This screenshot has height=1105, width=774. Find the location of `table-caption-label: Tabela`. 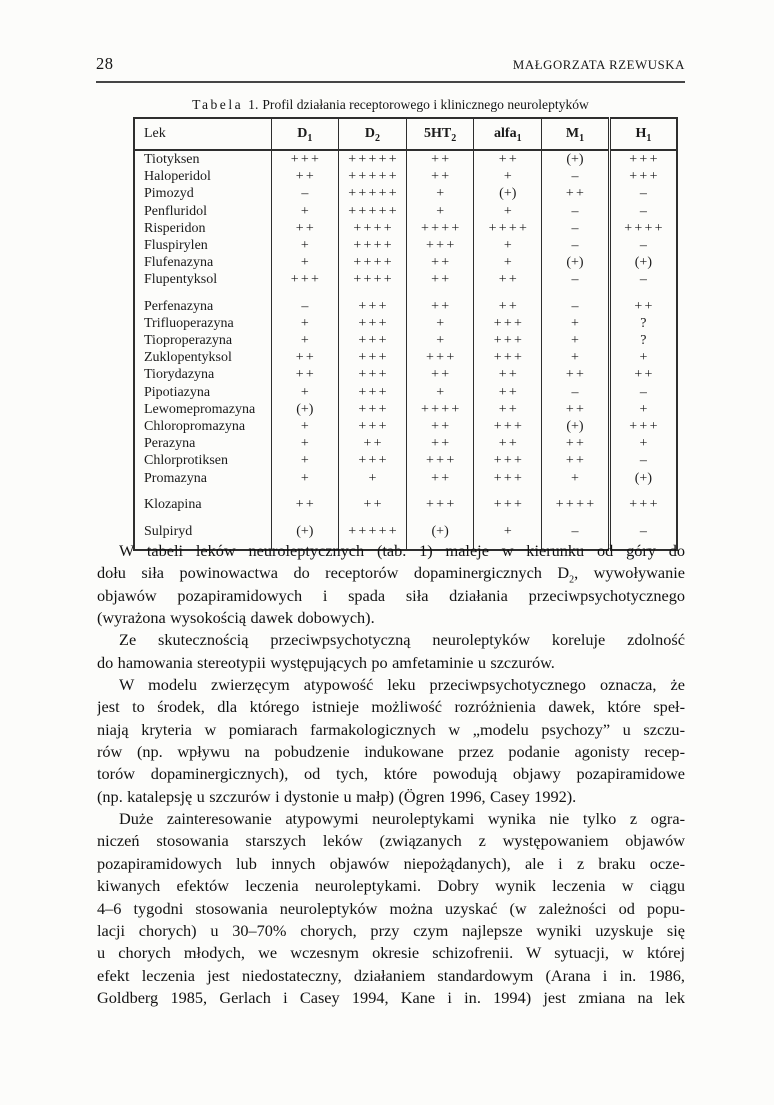

table-caption-label: Tabela is located at coordinates (218, 104).